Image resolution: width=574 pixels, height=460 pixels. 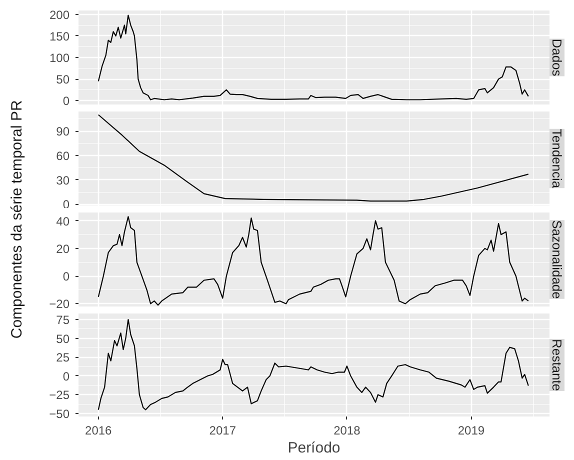 I want to click on y-tick-label: 20, so click(x=63, y=249).